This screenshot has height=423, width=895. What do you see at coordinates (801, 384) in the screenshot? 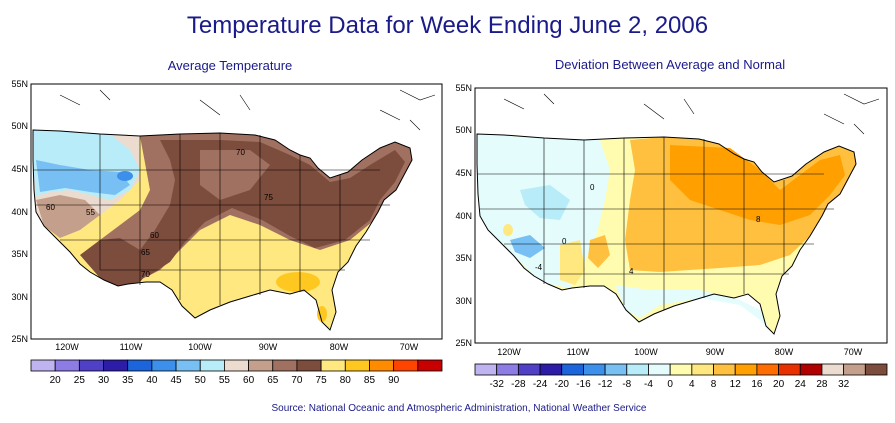
I see `legend-label: 24` at bounding box center [801, 384].